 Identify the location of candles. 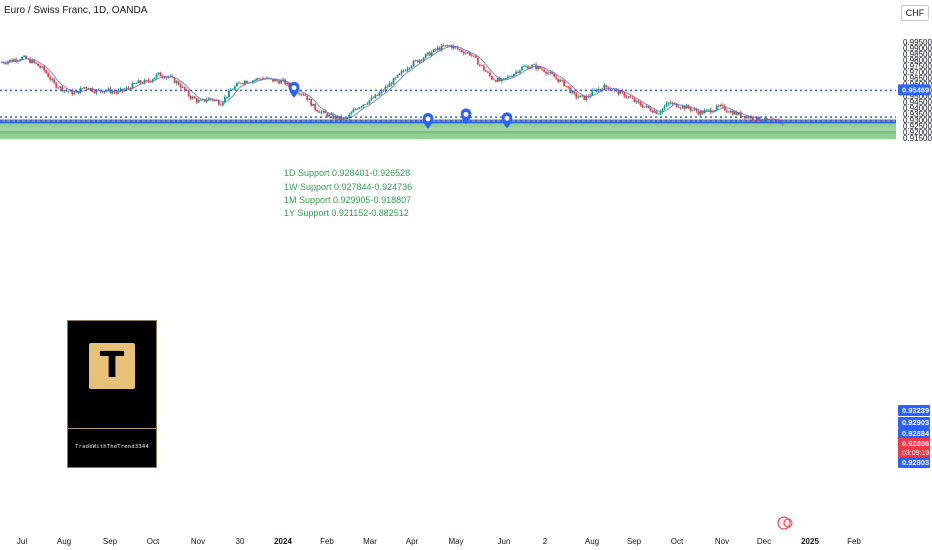
(392, 84).